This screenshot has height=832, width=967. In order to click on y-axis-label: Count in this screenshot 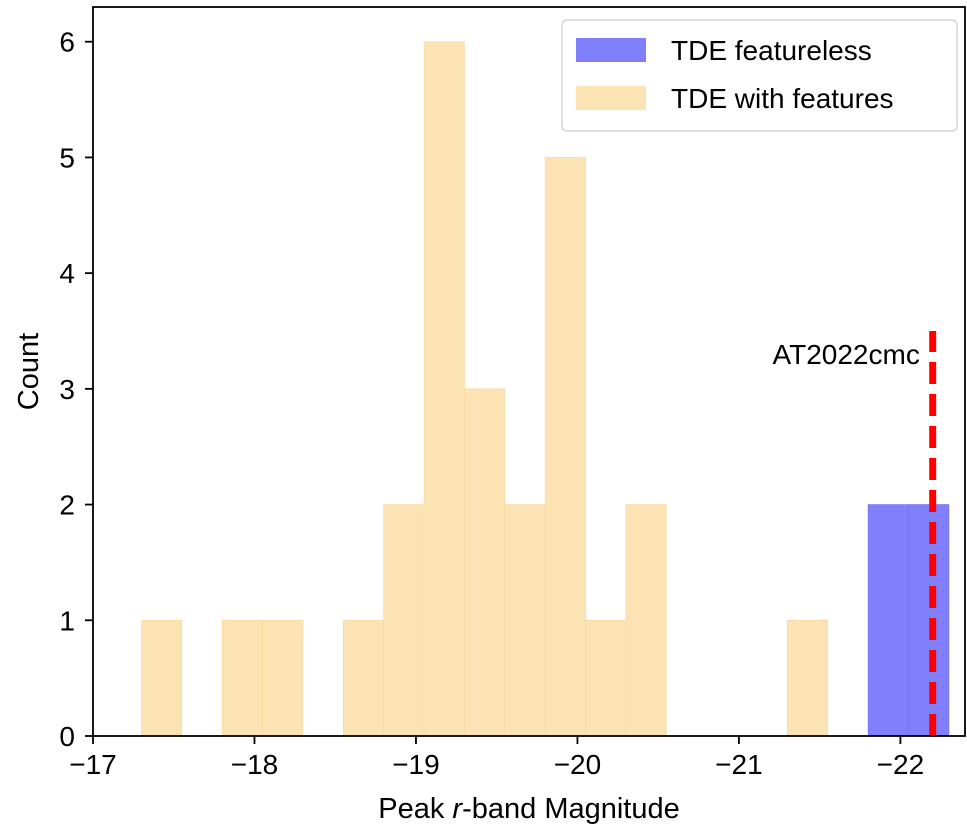, I will do `click(29, 371)`.